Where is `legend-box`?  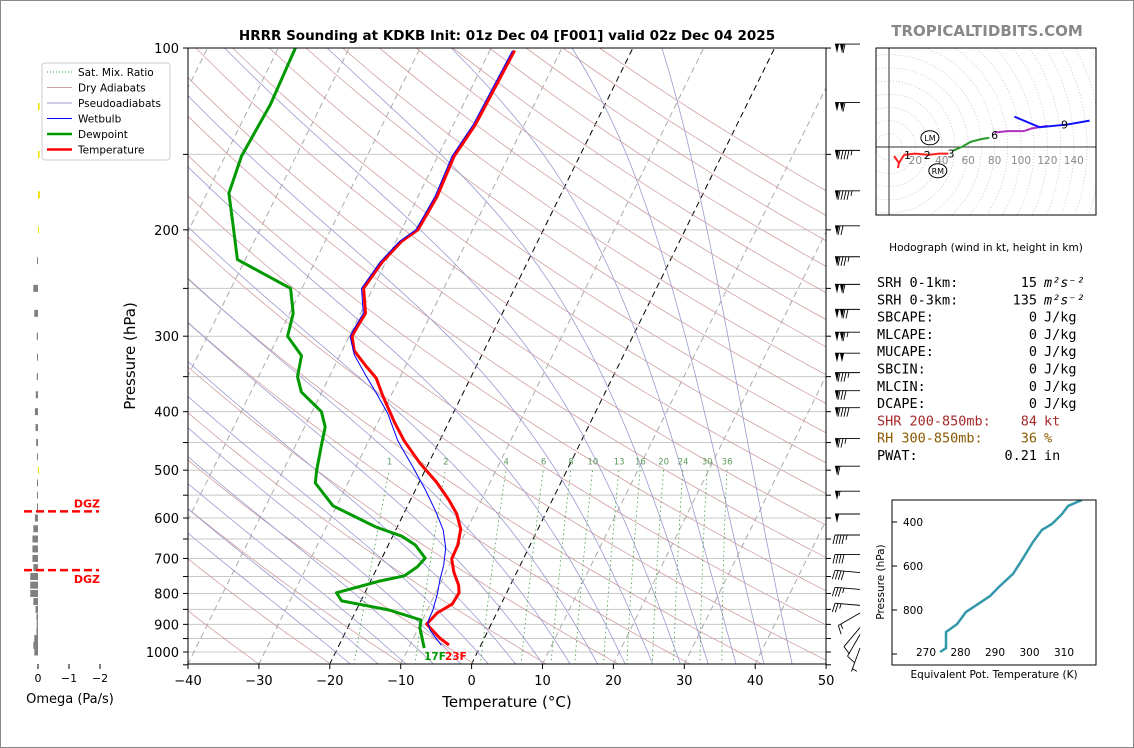 legend-box is located at coordinates (106, 111).